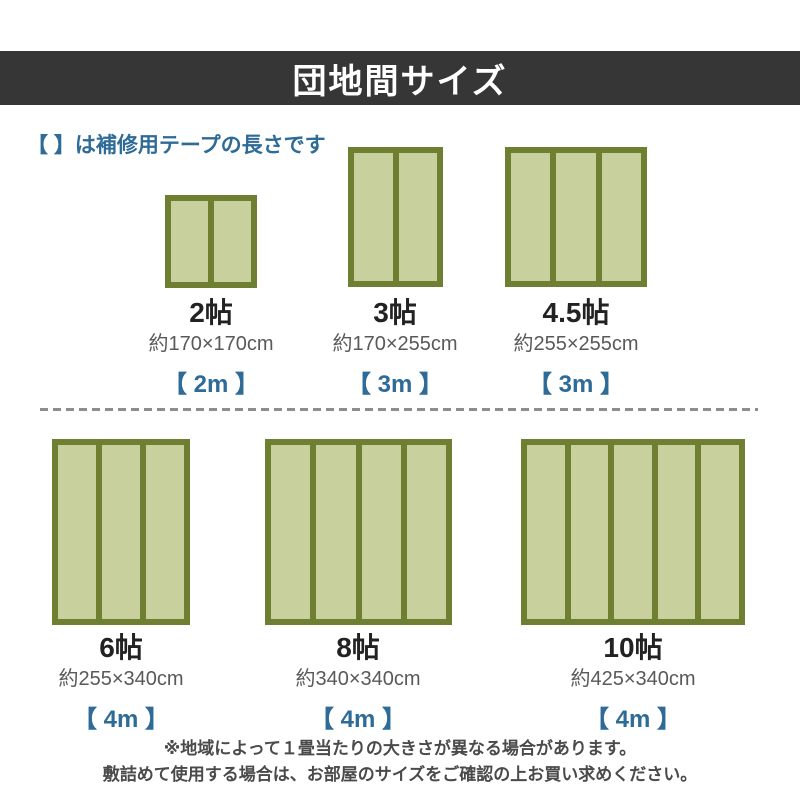 Image resolution: width=800 pixels, height=800 pixels. I want to click on mat-size-title: 8帖, so click(358, 647).